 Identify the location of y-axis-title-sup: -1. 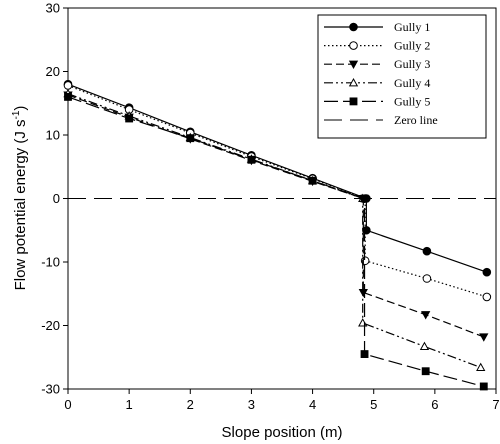
(16, 114).